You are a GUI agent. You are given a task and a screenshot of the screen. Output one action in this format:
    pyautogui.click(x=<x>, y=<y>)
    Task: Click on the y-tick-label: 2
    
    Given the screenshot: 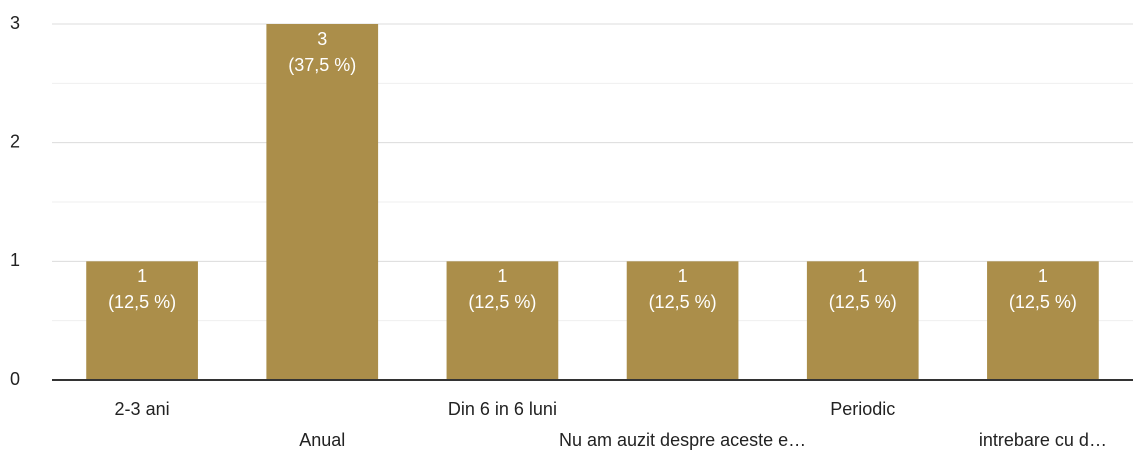 What is the action you would take?
    pyautogui.click(x=15, y=141)
    